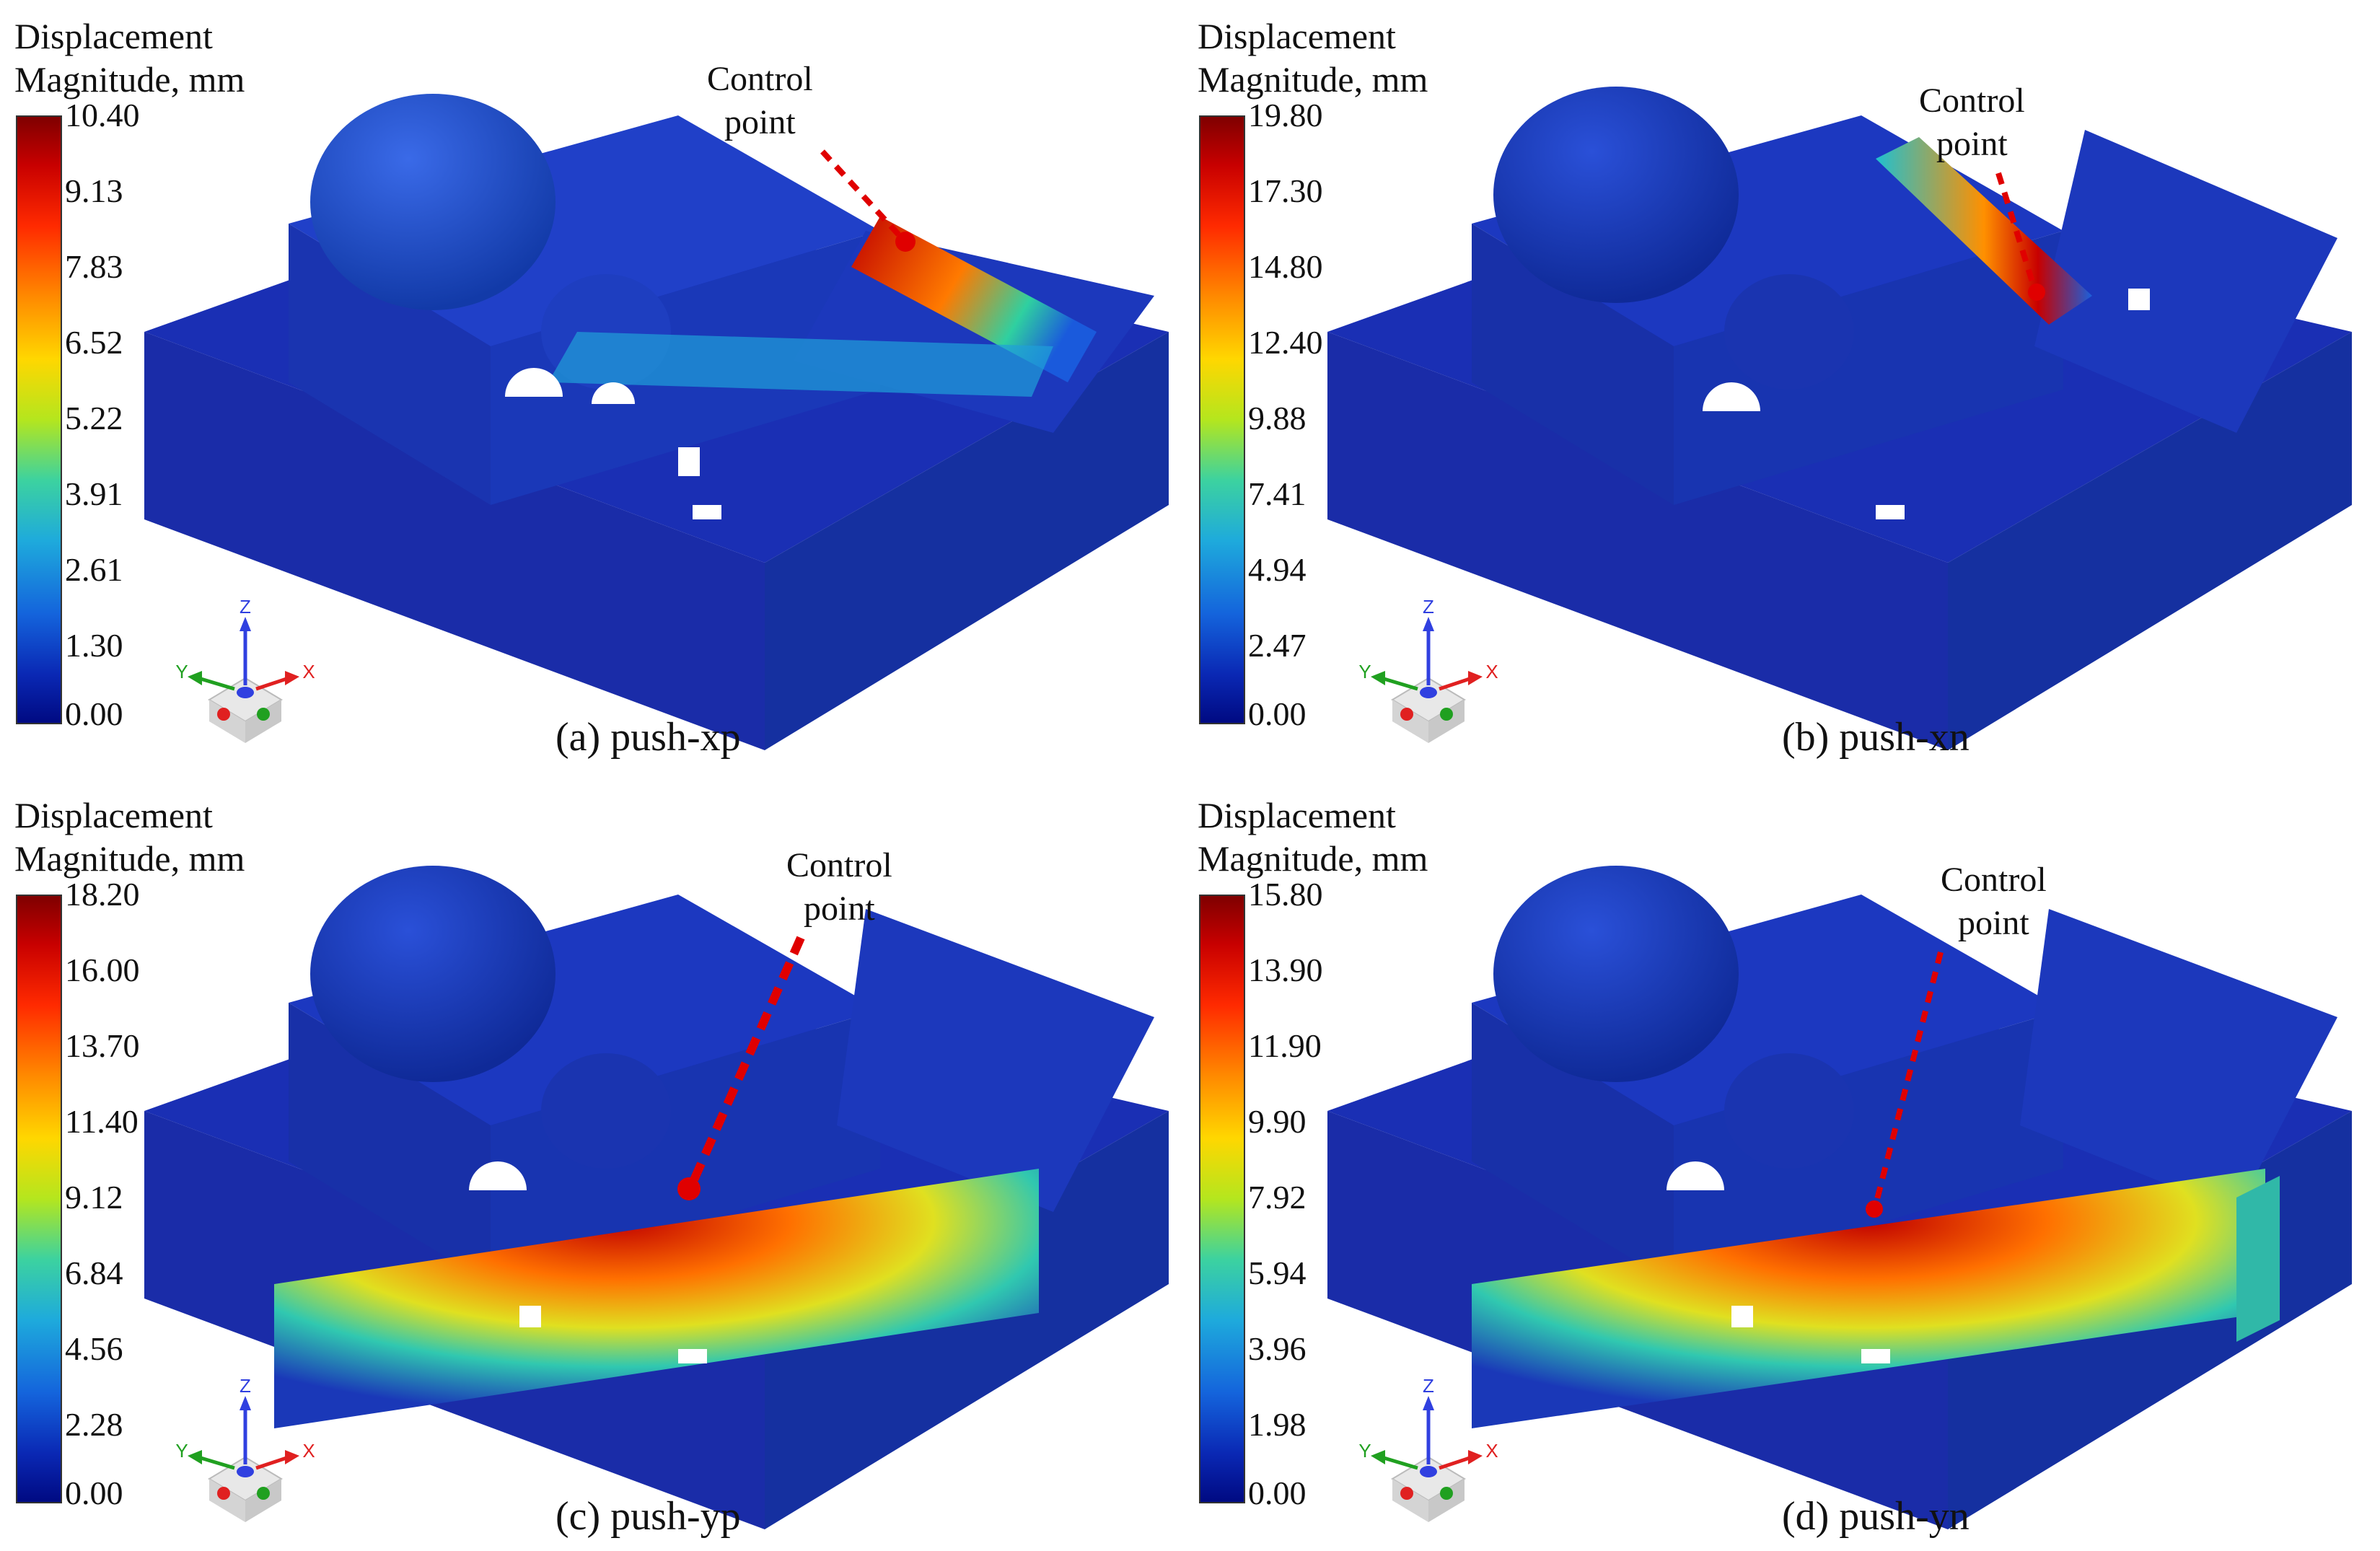  What do you see at coordinates (103, 894) in the screenshot?
I see `tick-label: 18.20` at bounding box center [103, 894].